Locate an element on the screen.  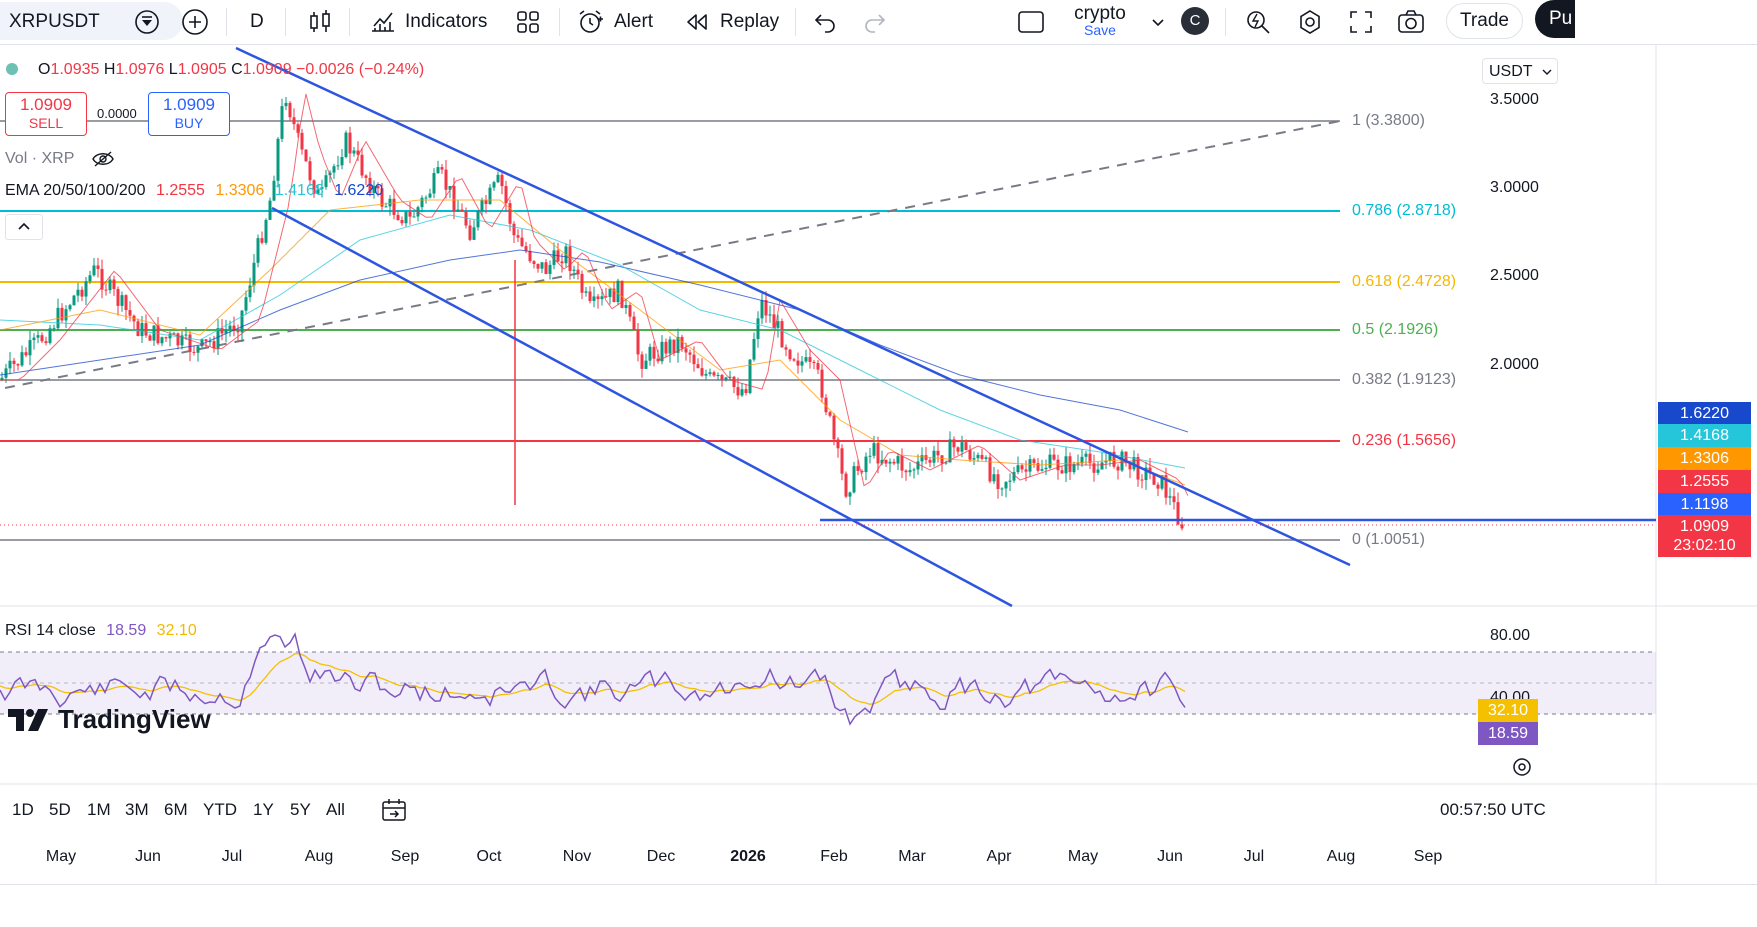
trade-button: Trade is located at coordinates (1484, 21).